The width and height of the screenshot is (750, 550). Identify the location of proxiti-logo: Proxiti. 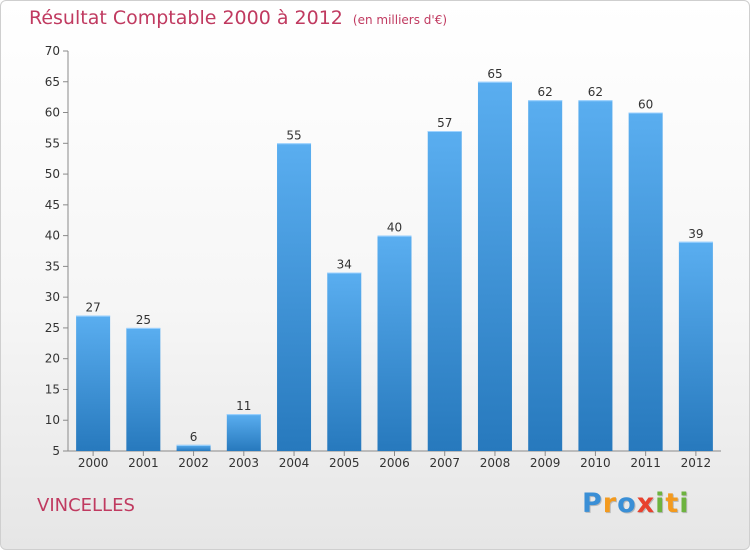
(636, 503).